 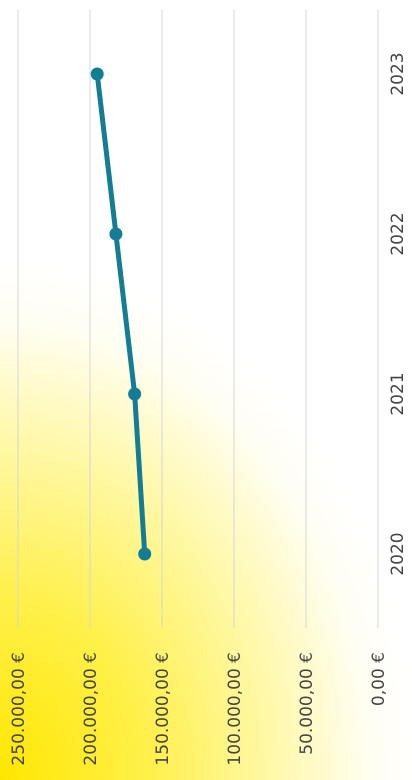 I want to click on year-tick-label: 2020, so click(x=398, y=553).